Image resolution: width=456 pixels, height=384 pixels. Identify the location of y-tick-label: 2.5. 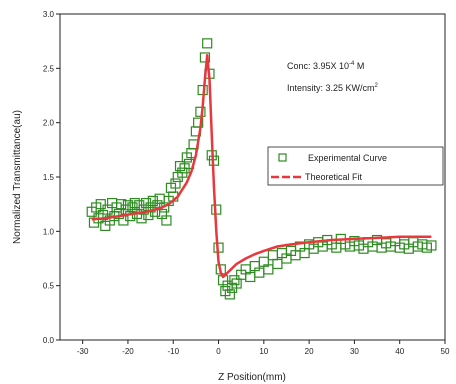
(49, 68).